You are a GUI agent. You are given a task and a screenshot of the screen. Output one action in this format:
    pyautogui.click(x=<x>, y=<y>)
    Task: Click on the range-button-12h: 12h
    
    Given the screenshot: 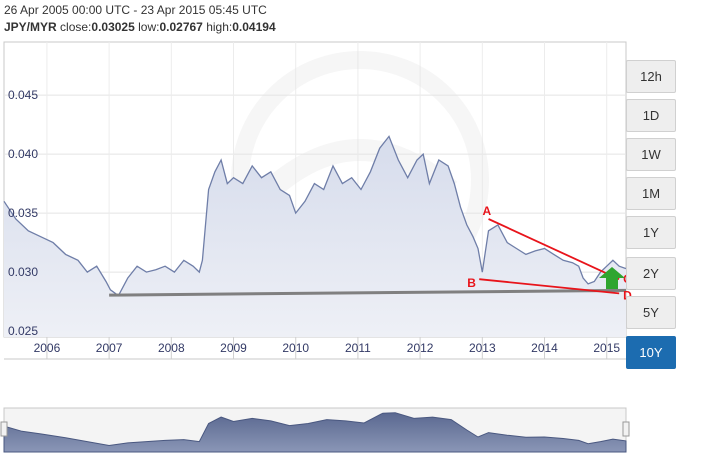 What is the action you would take?
    pyautogui.click(x=651, y=76)
    